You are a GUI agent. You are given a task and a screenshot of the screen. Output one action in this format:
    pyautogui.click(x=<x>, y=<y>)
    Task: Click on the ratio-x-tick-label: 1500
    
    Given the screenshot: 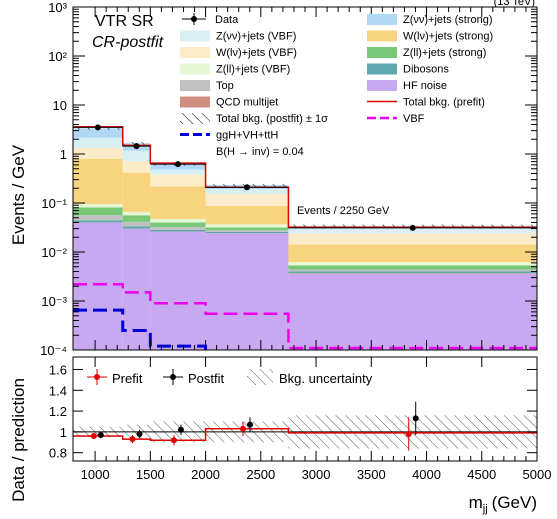 What is the action you would take?
    pyautogui.click(x=150, y=474)
    